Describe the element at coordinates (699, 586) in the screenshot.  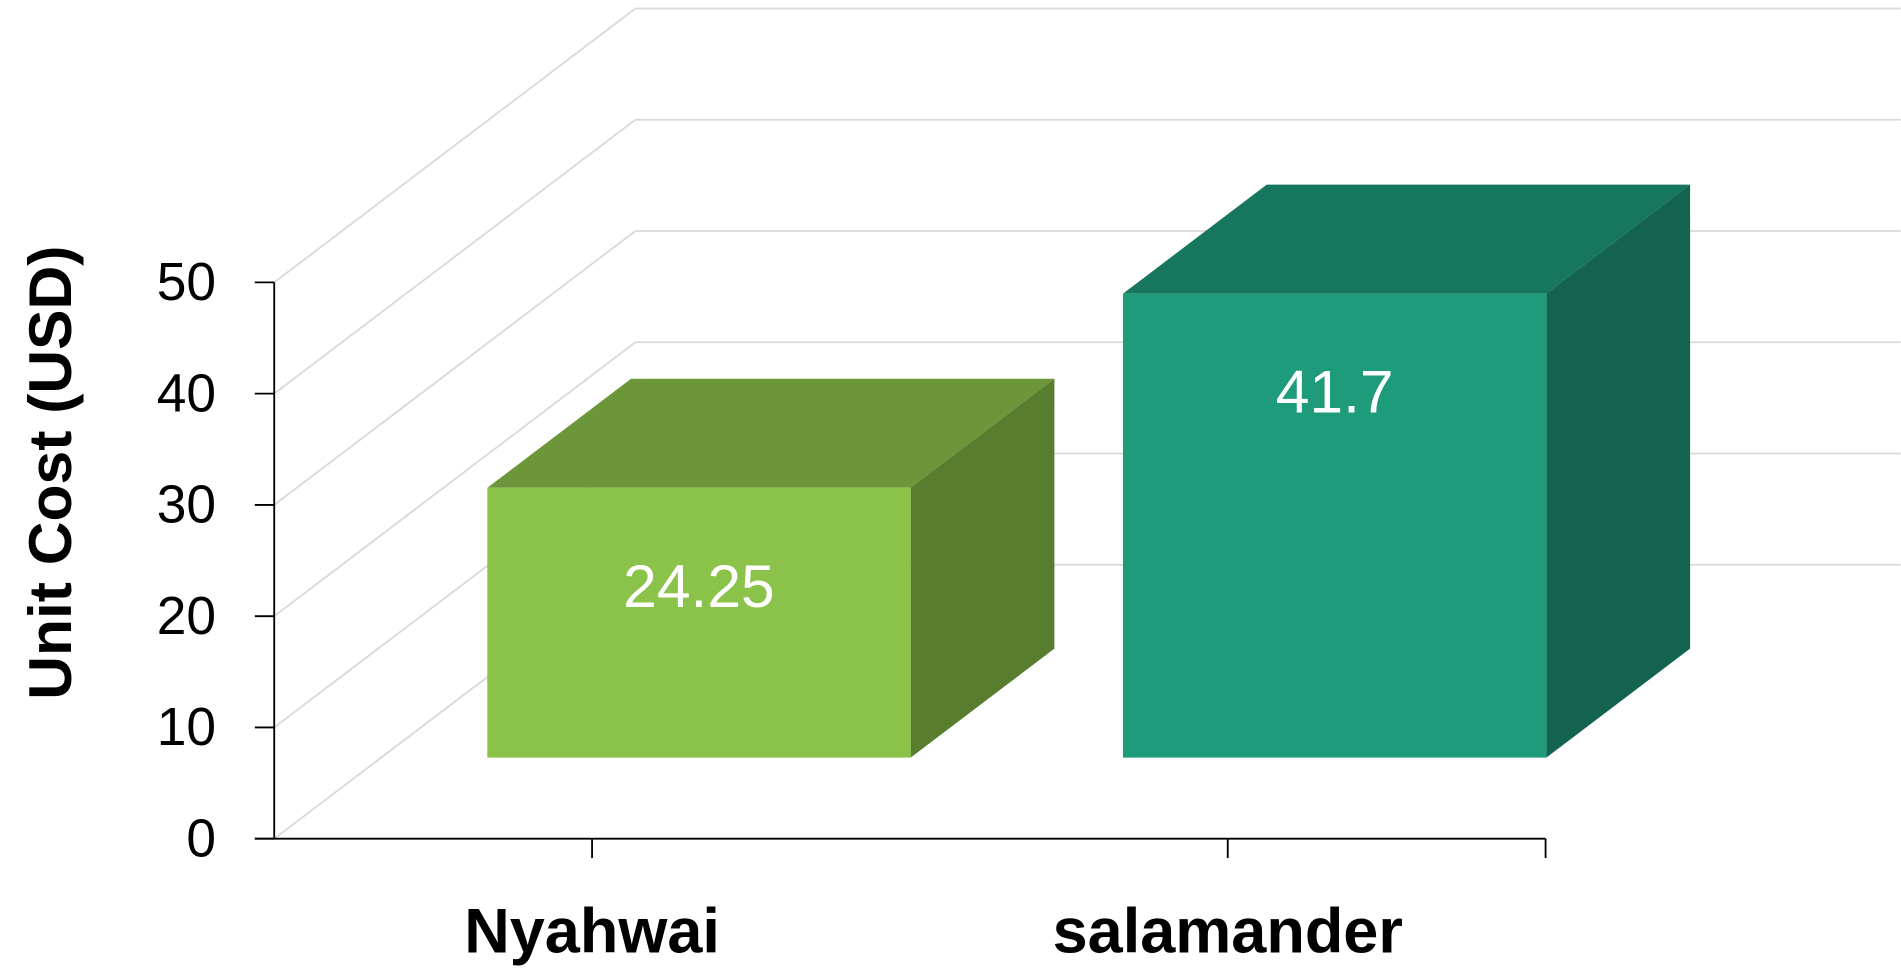
I see `data-label: 24.25` at that location.